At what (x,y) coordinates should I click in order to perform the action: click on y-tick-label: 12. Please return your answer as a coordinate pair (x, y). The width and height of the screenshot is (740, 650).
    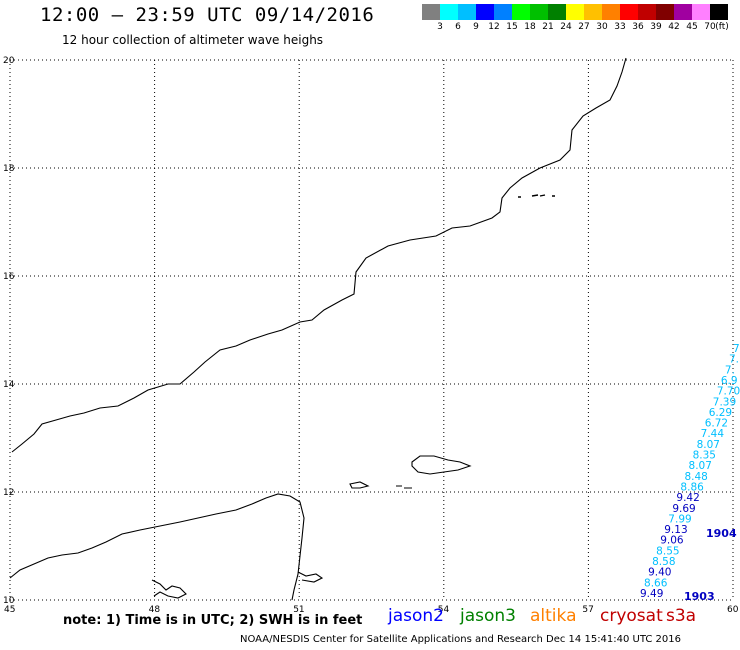
    Looking at the image, I should click on (8, 493).